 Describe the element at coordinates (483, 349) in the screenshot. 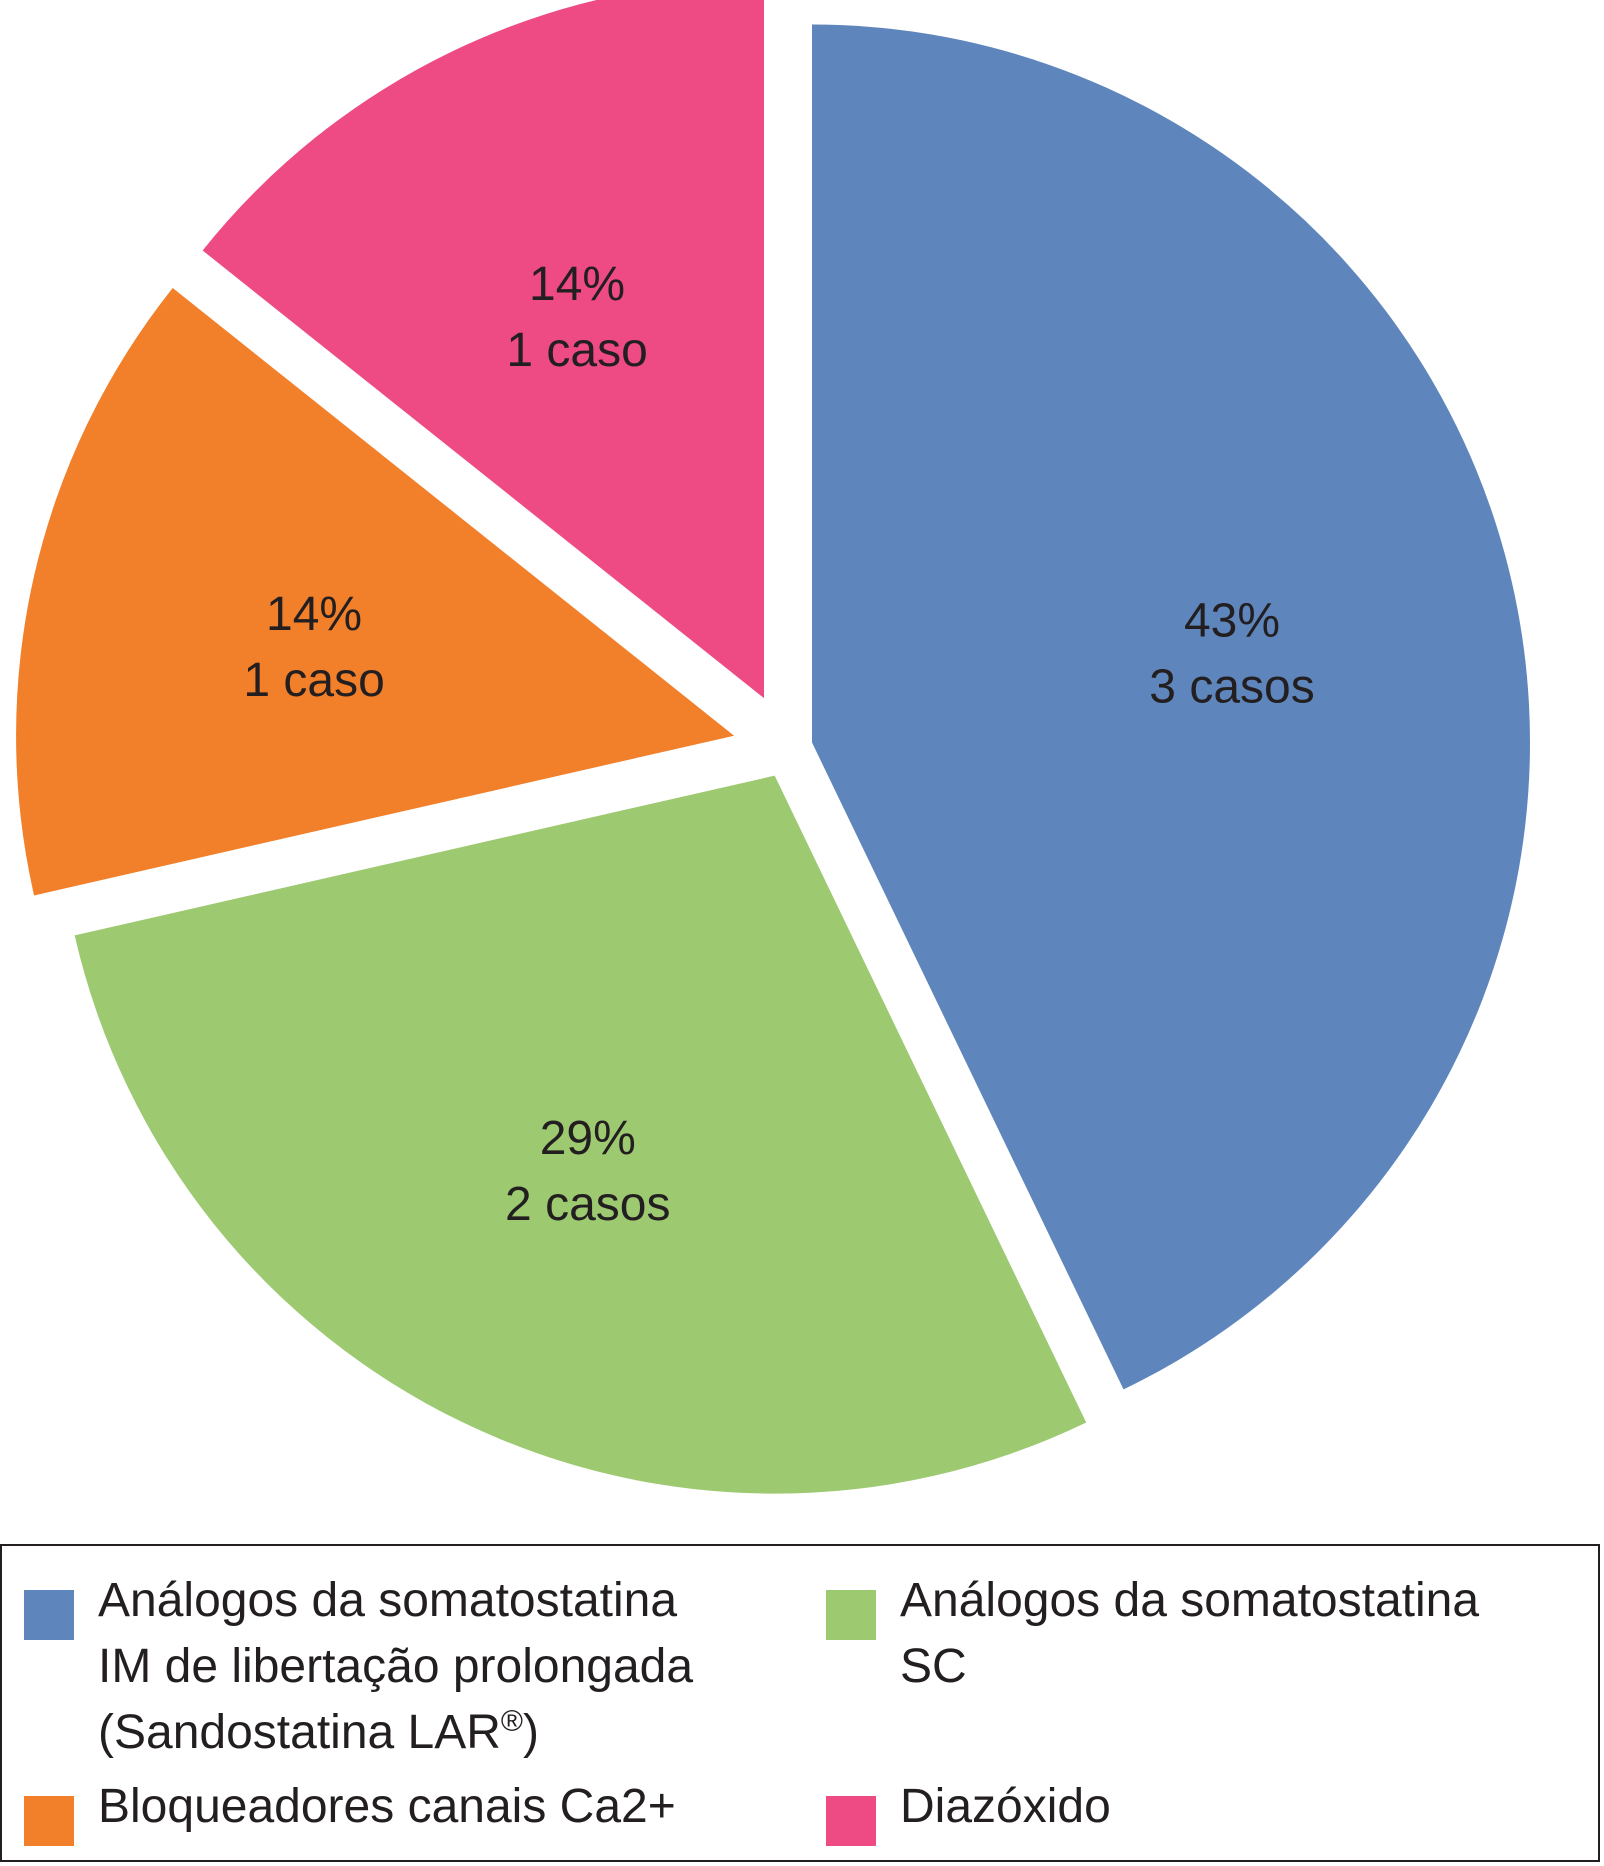

I see `pie-slice-diazoxido` at that location.